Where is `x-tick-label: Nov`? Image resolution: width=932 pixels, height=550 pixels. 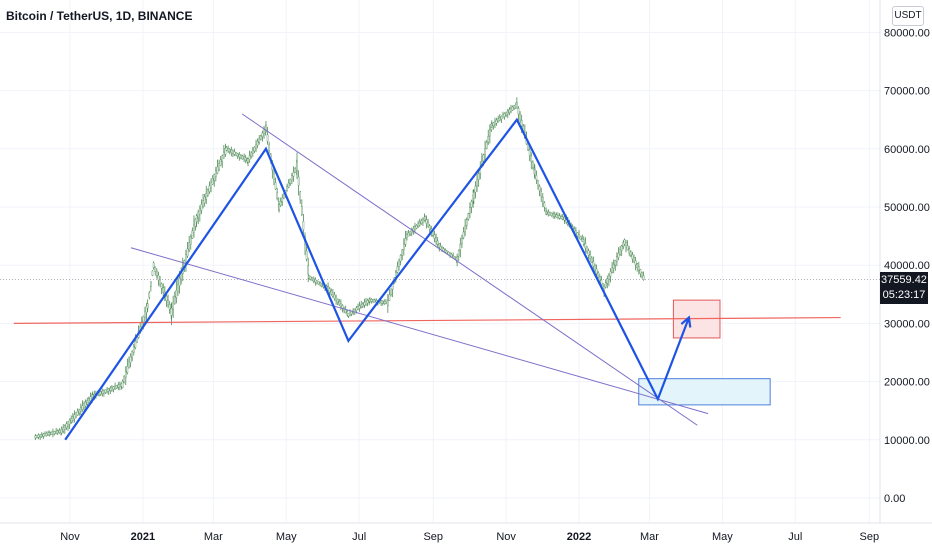
x-tick-label: Nov is located at coordinates (506, 537).